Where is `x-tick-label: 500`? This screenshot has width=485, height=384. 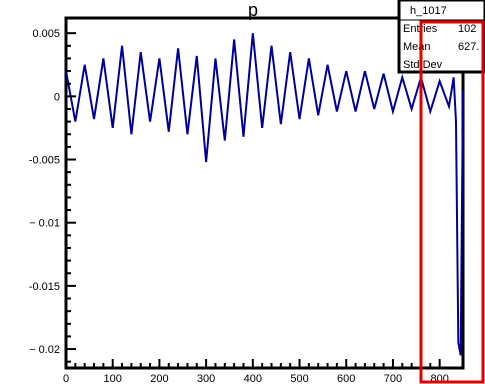
x-tick-label: 500 is located at coordinates (299, 378).